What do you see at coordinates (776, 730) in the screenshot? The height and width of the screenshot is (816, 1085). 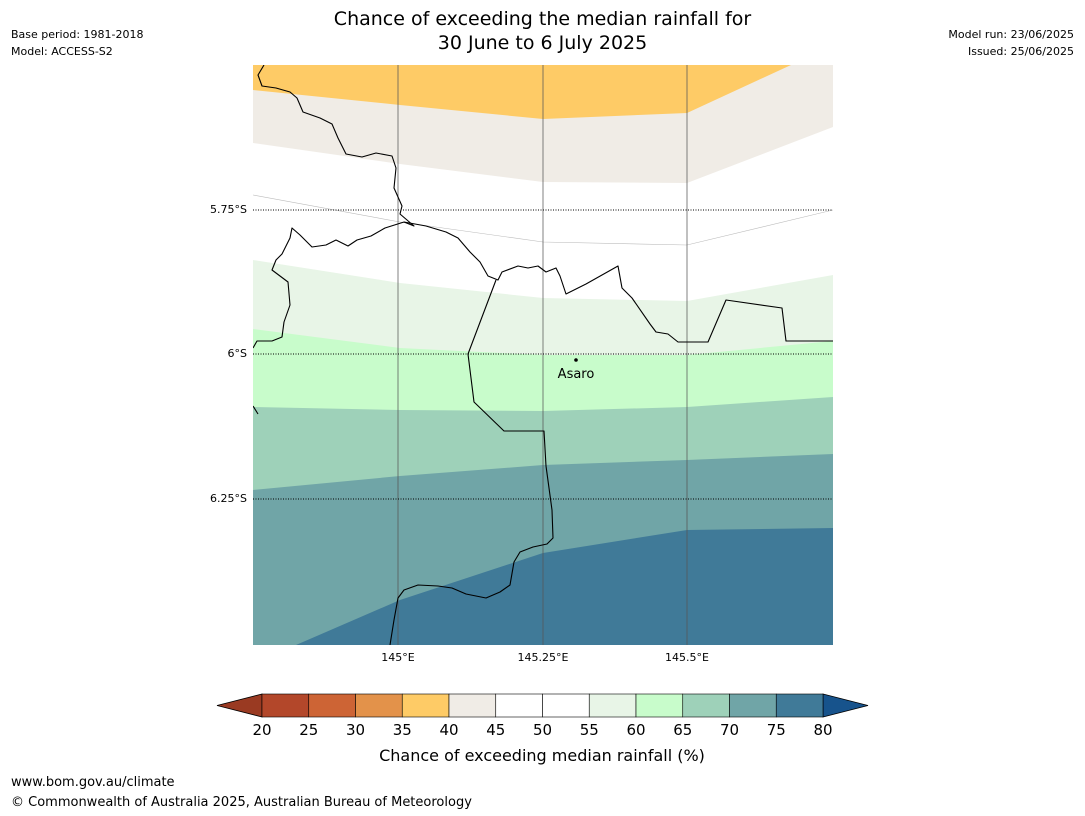 I see `colorbar-tick-label: 75` at bounding box center [776, 730].